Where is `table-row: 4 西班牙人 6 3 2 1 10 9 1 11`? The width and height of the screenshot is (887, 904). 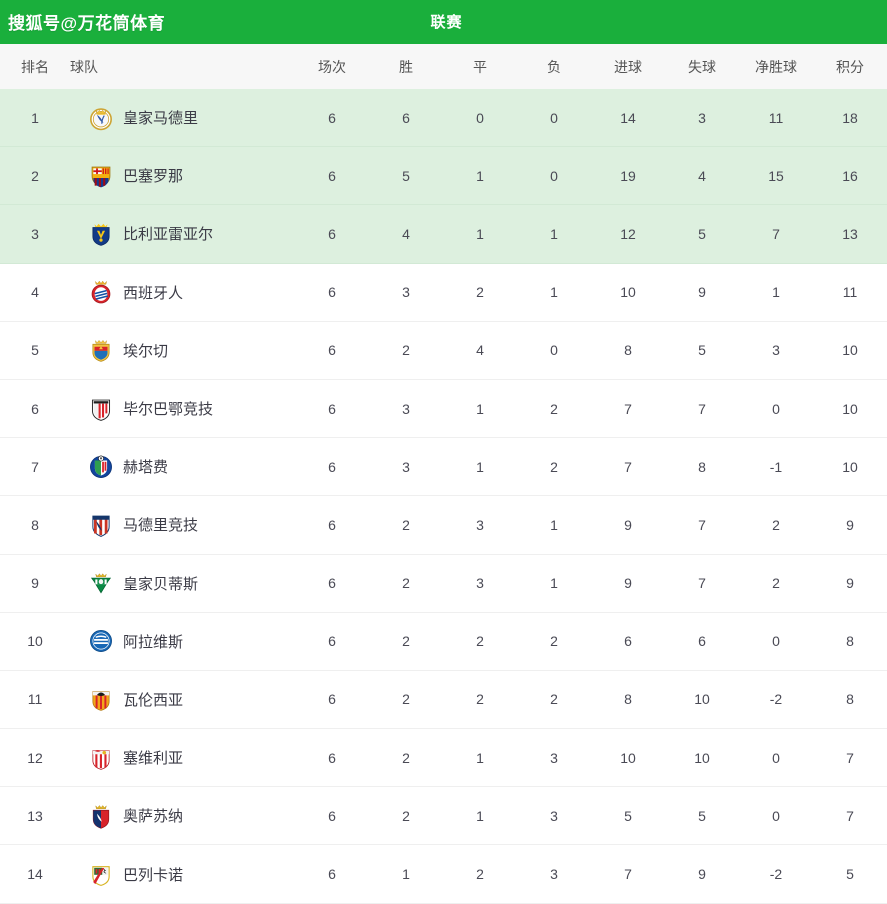 table-row: 4 西班牙人 6 3 2 1 10 9 1 11 is located at coordinates (443, 292).